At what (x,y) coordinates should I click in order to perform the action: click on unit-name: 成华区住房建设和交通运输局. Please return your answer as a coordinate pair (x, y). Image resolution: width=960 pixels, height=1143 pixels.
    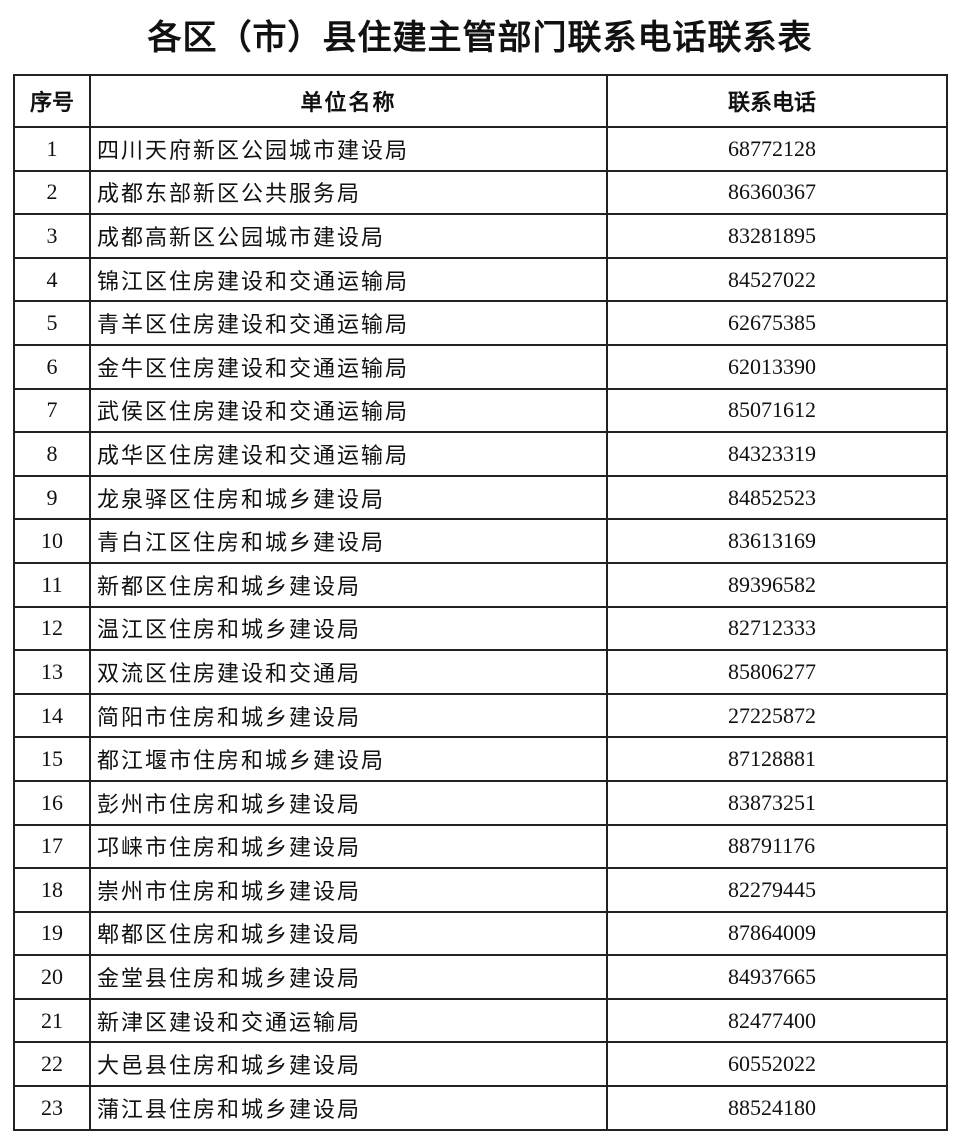
    Looking at the image, I should click on (348, 454).